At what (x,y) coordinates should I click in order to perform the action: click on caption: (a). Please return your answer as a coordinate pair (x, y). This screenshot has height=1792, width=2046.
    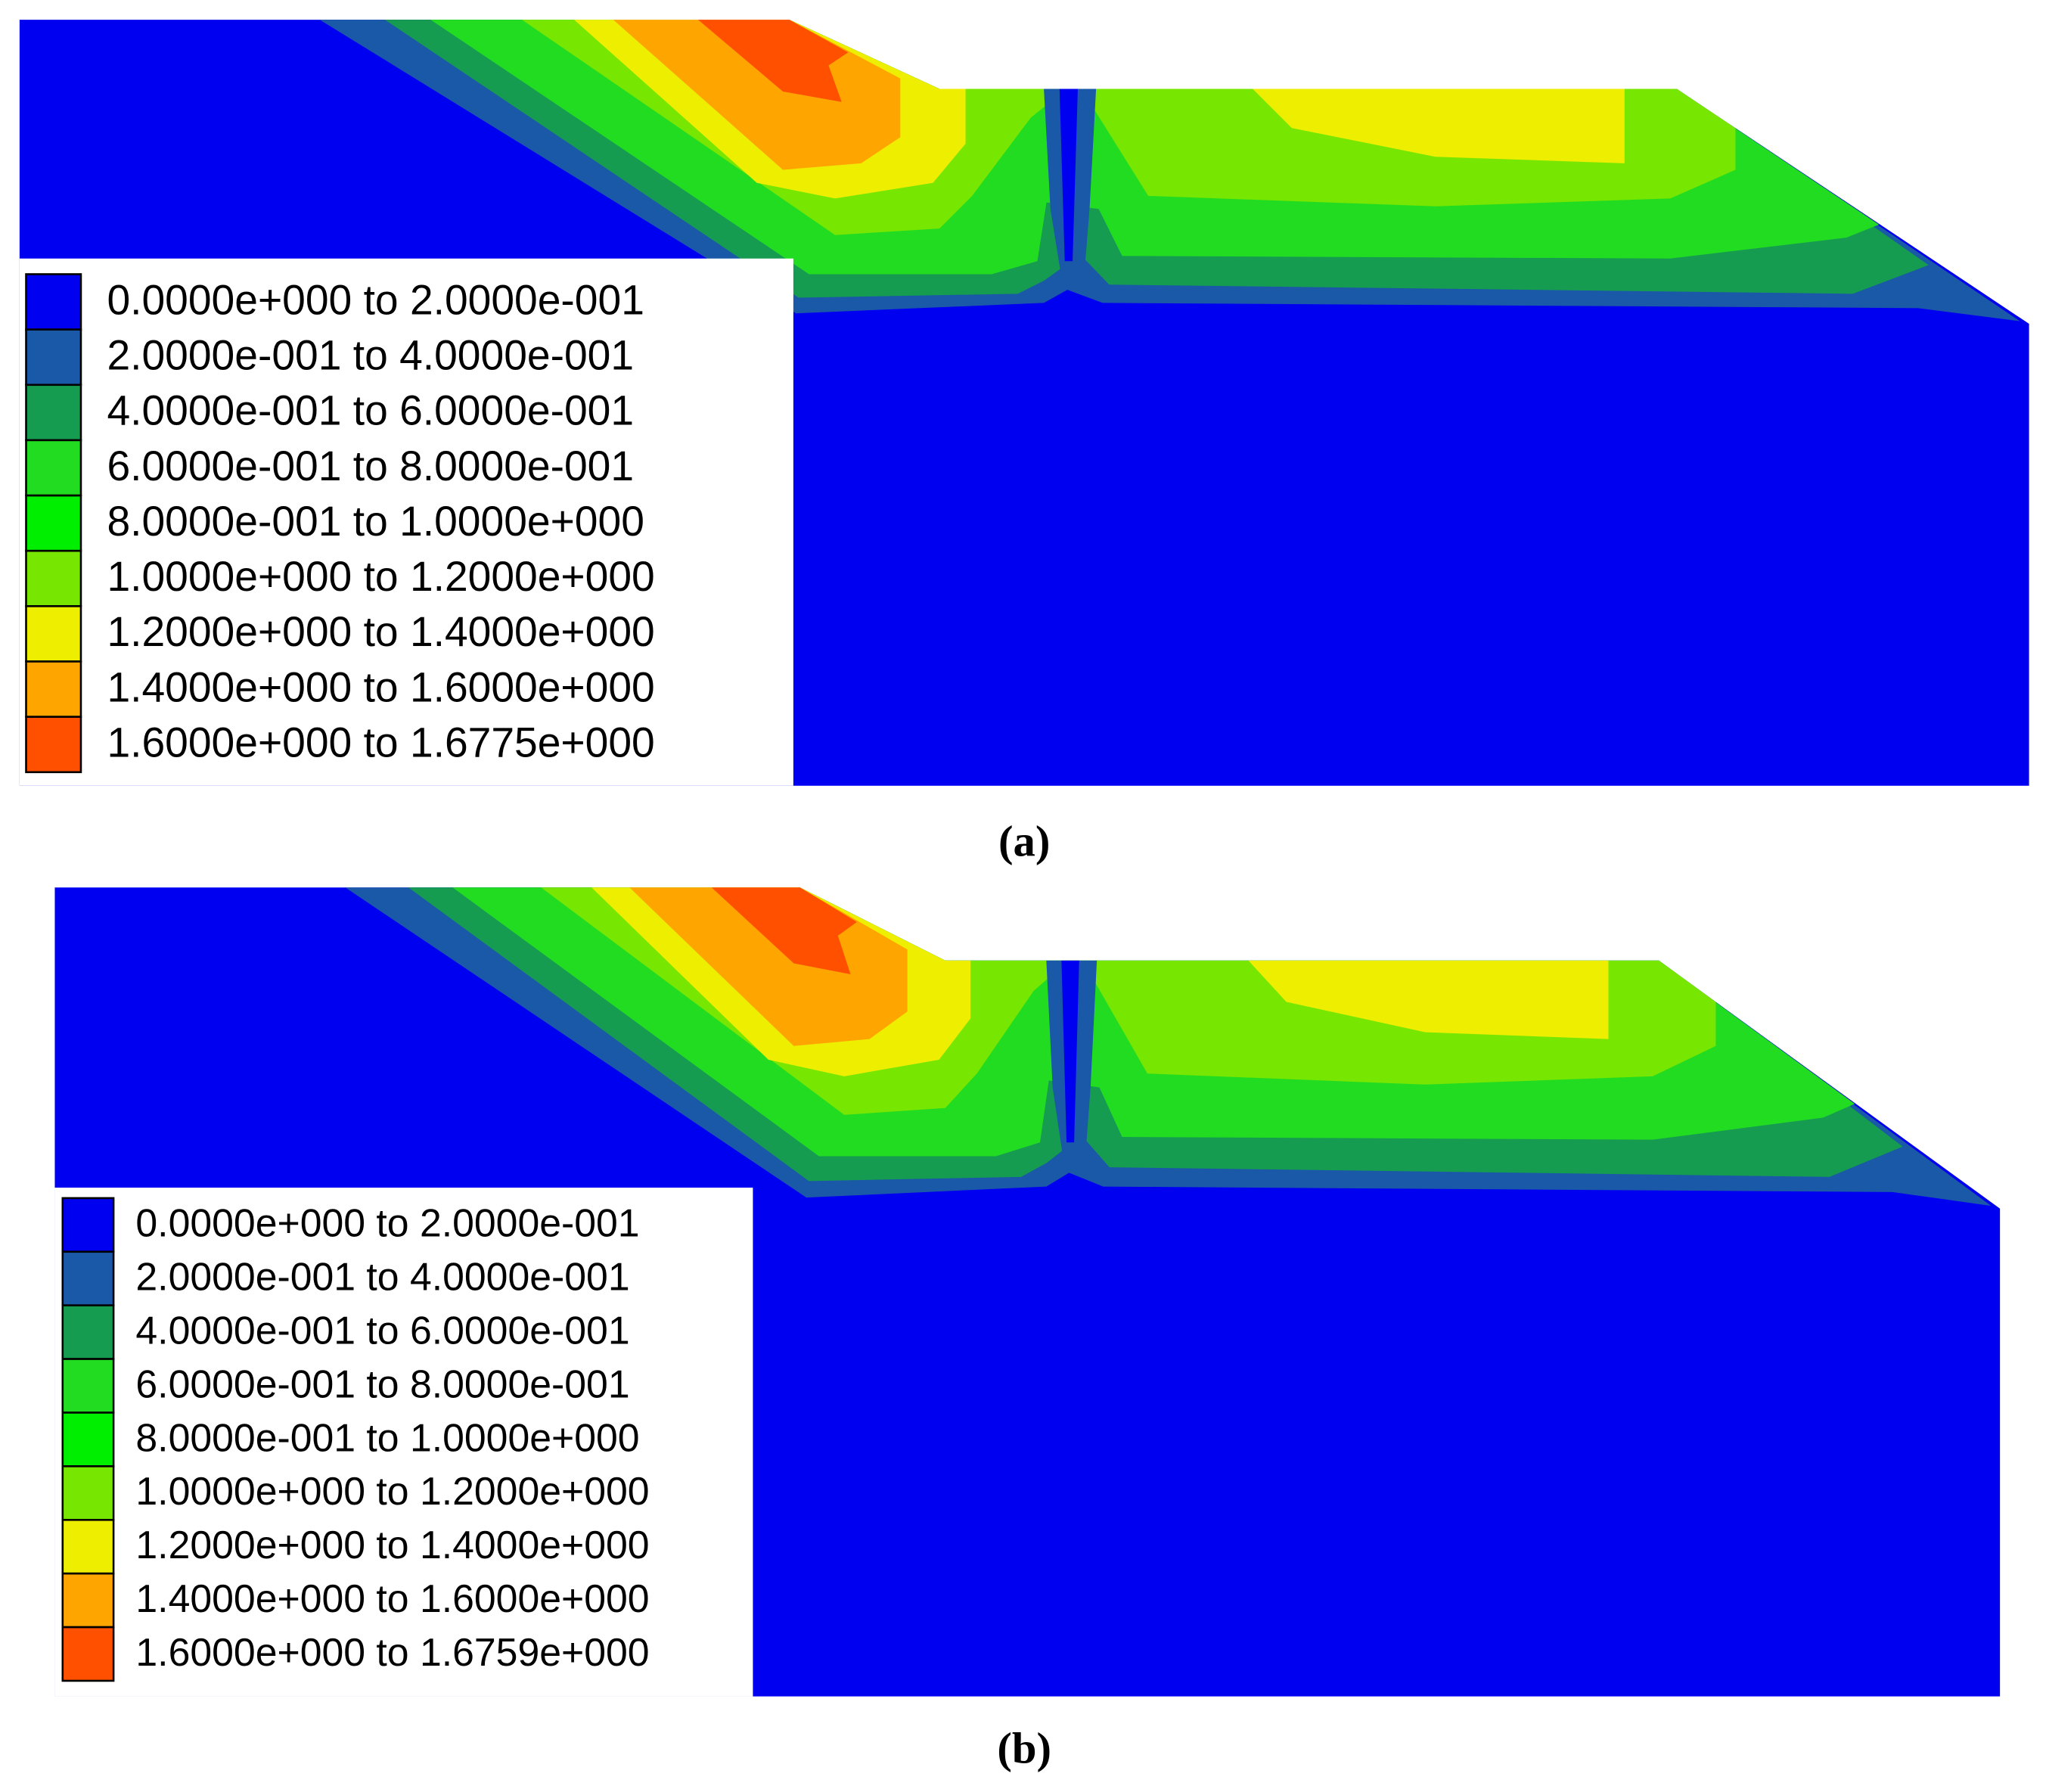
    Looking at the image, I should click on (1024, 842).